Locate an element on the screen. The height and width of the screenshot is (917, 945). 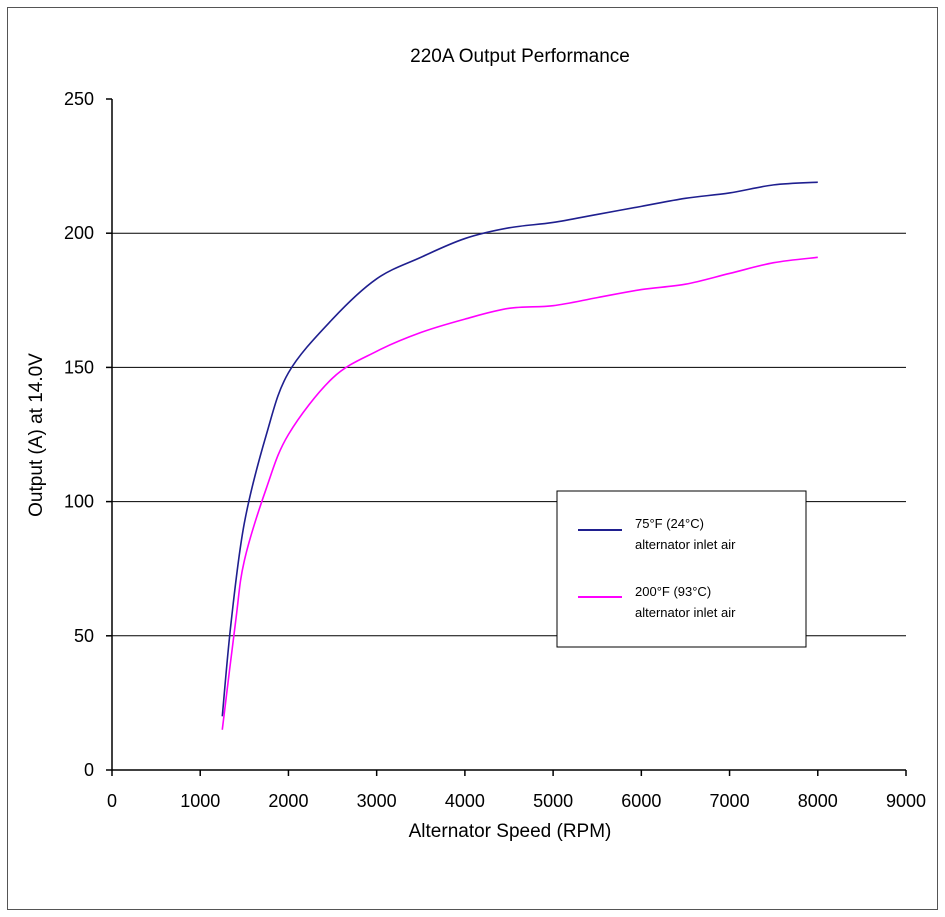
x-tick-label-6000: 6000 is located at coordinates (641, 801).